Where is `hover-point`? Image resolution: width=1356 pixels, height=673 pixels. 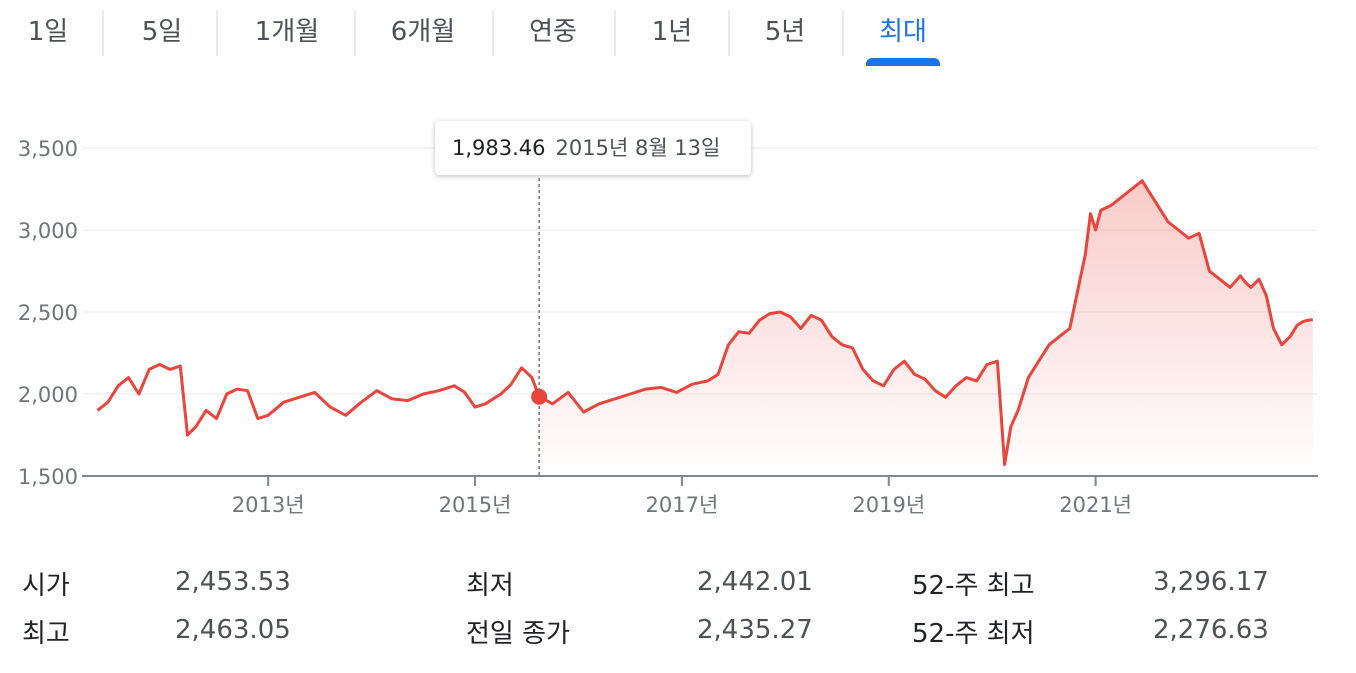
hover-point is located at coordinates (539, 396).